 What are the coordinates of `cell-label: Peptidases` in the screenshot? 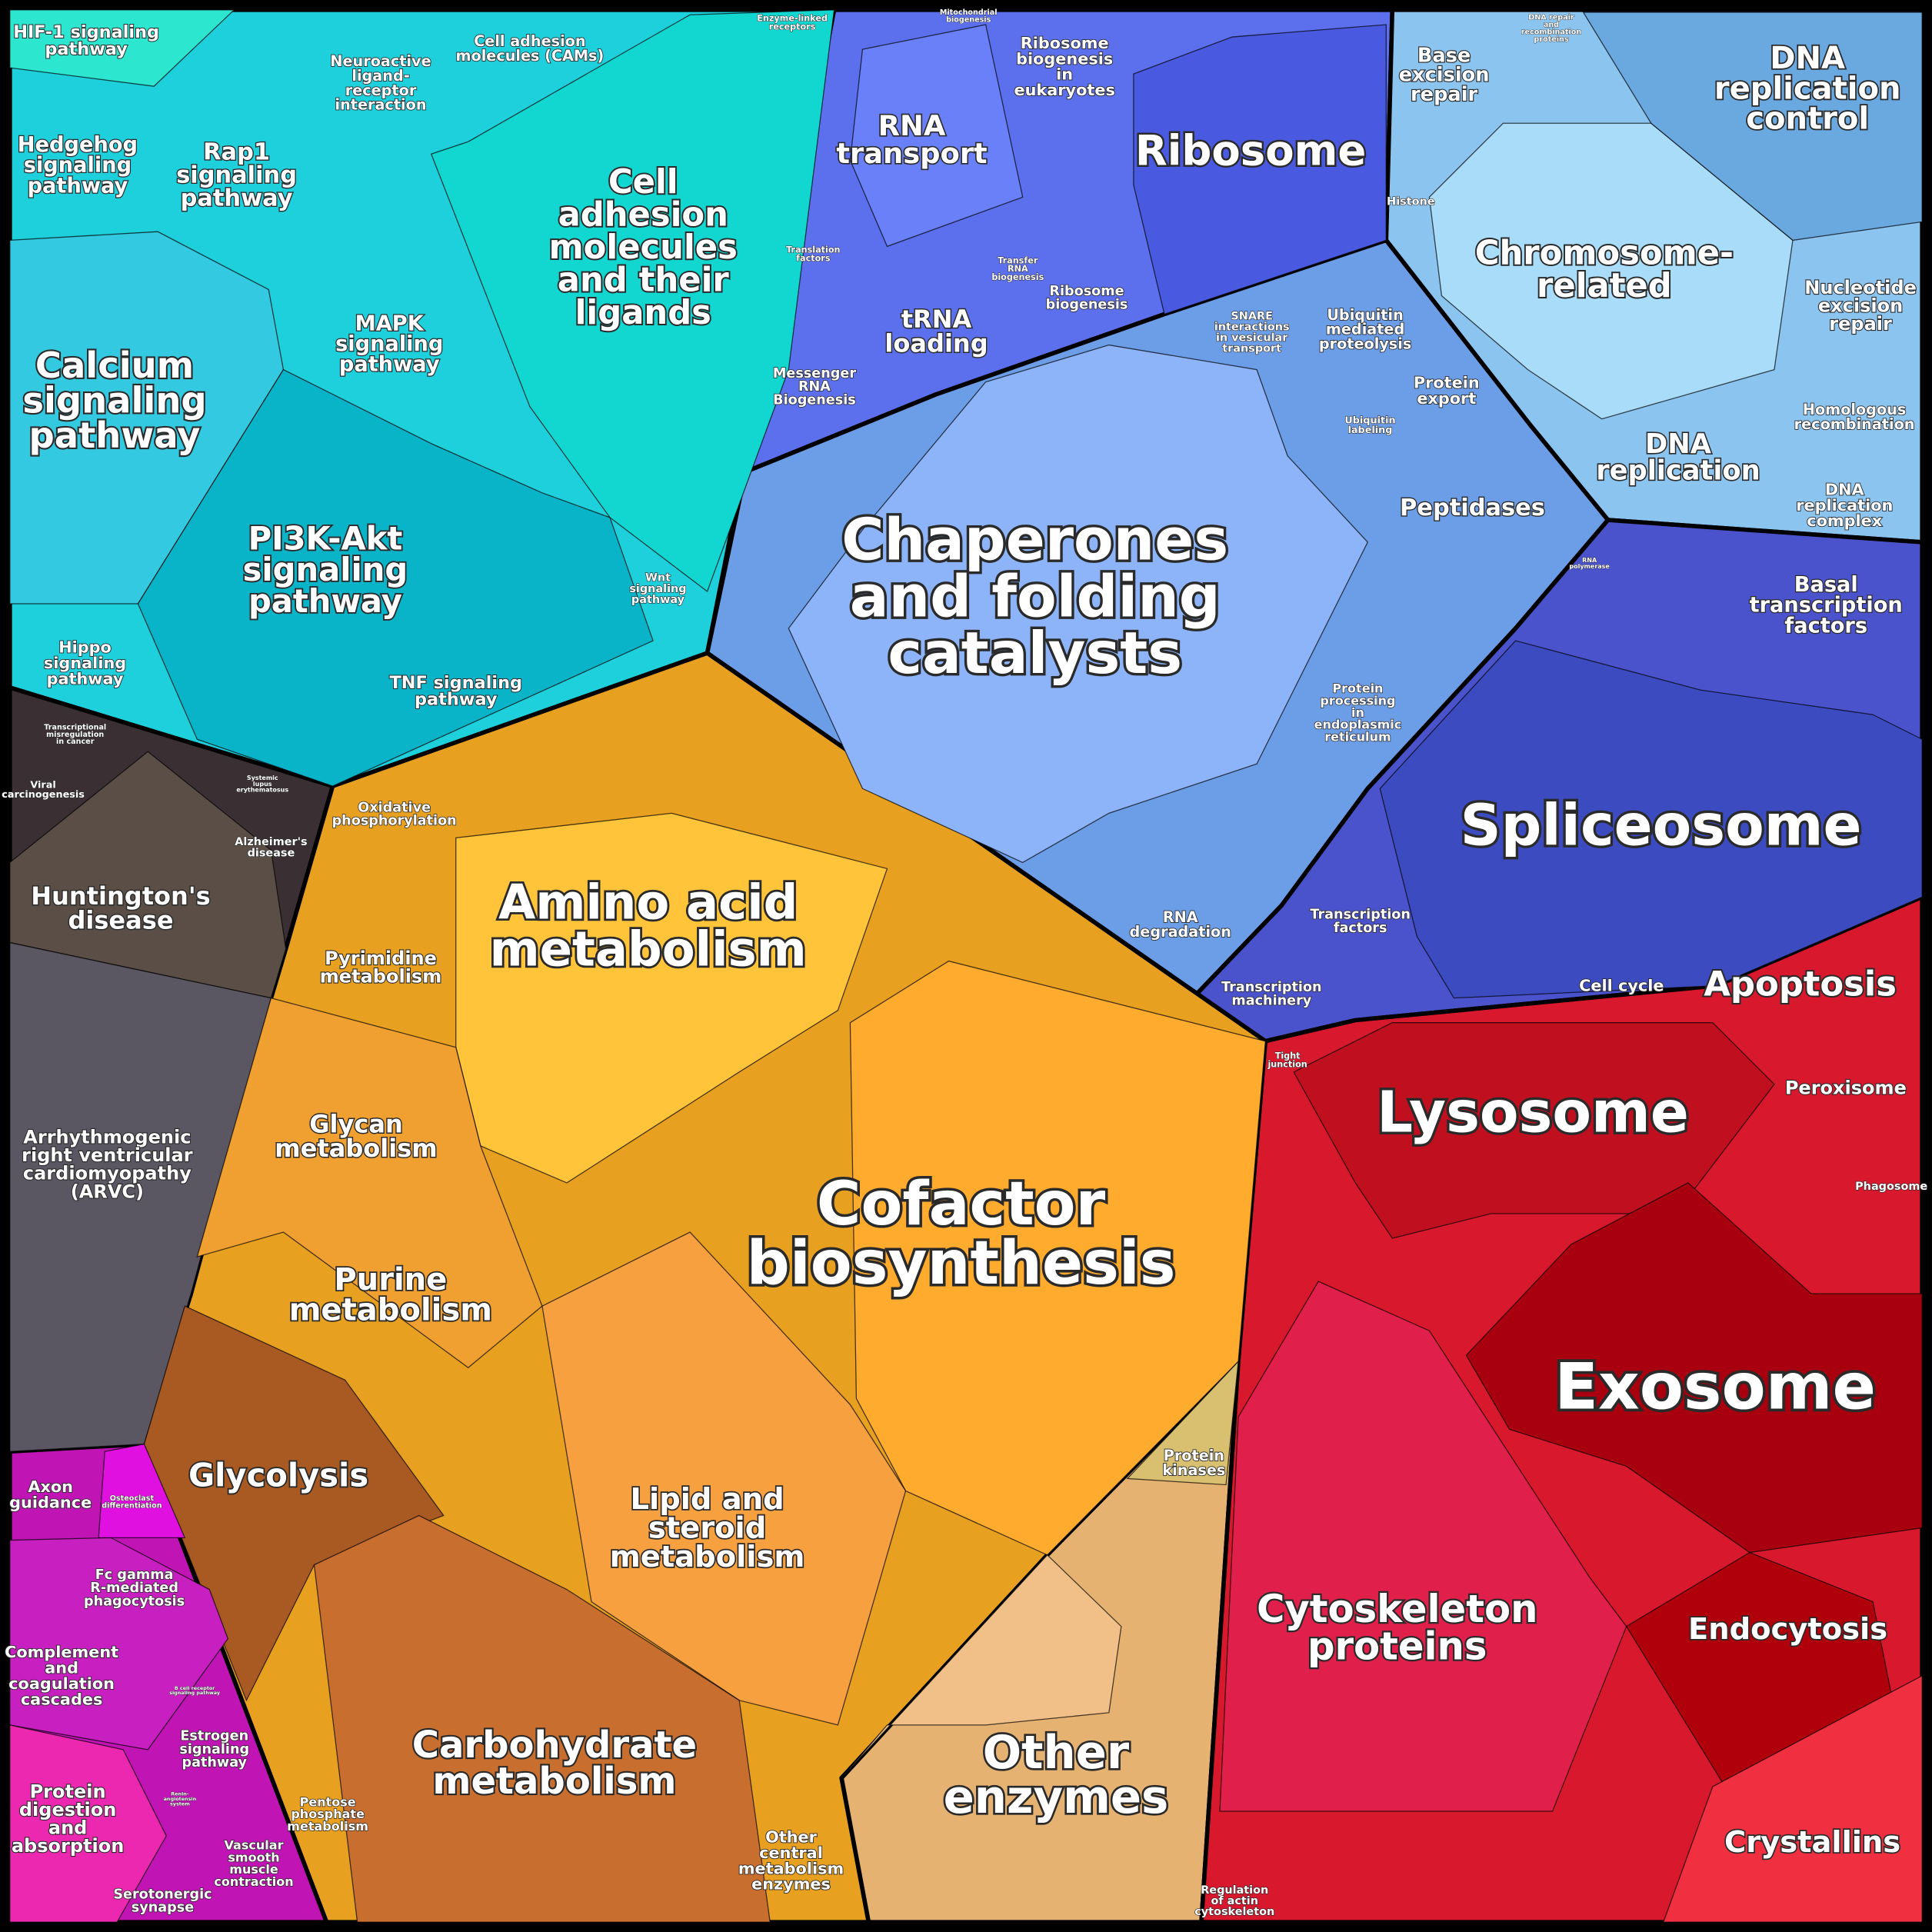 It's located at (1472, 508).